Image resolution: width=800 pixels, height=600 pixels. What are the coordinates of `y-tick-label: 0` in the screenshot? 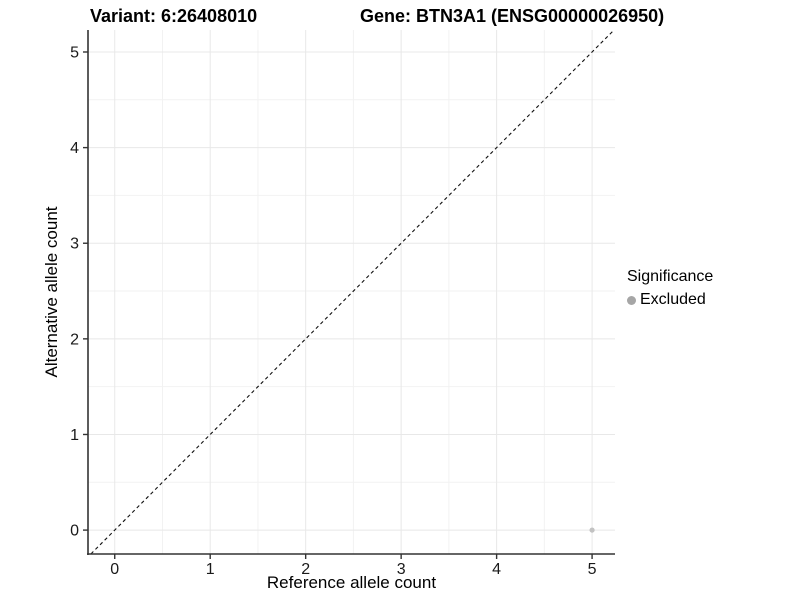 It's located at (74, 531).